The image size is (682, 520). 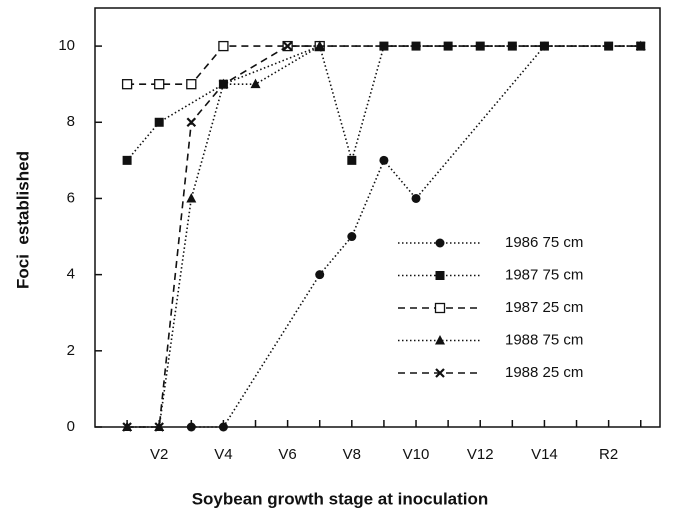 What do you see at coordinates (544, 242) in the screenshot?
I see `legend-label: 1986 75 cm` at bounding box center [544, 242].